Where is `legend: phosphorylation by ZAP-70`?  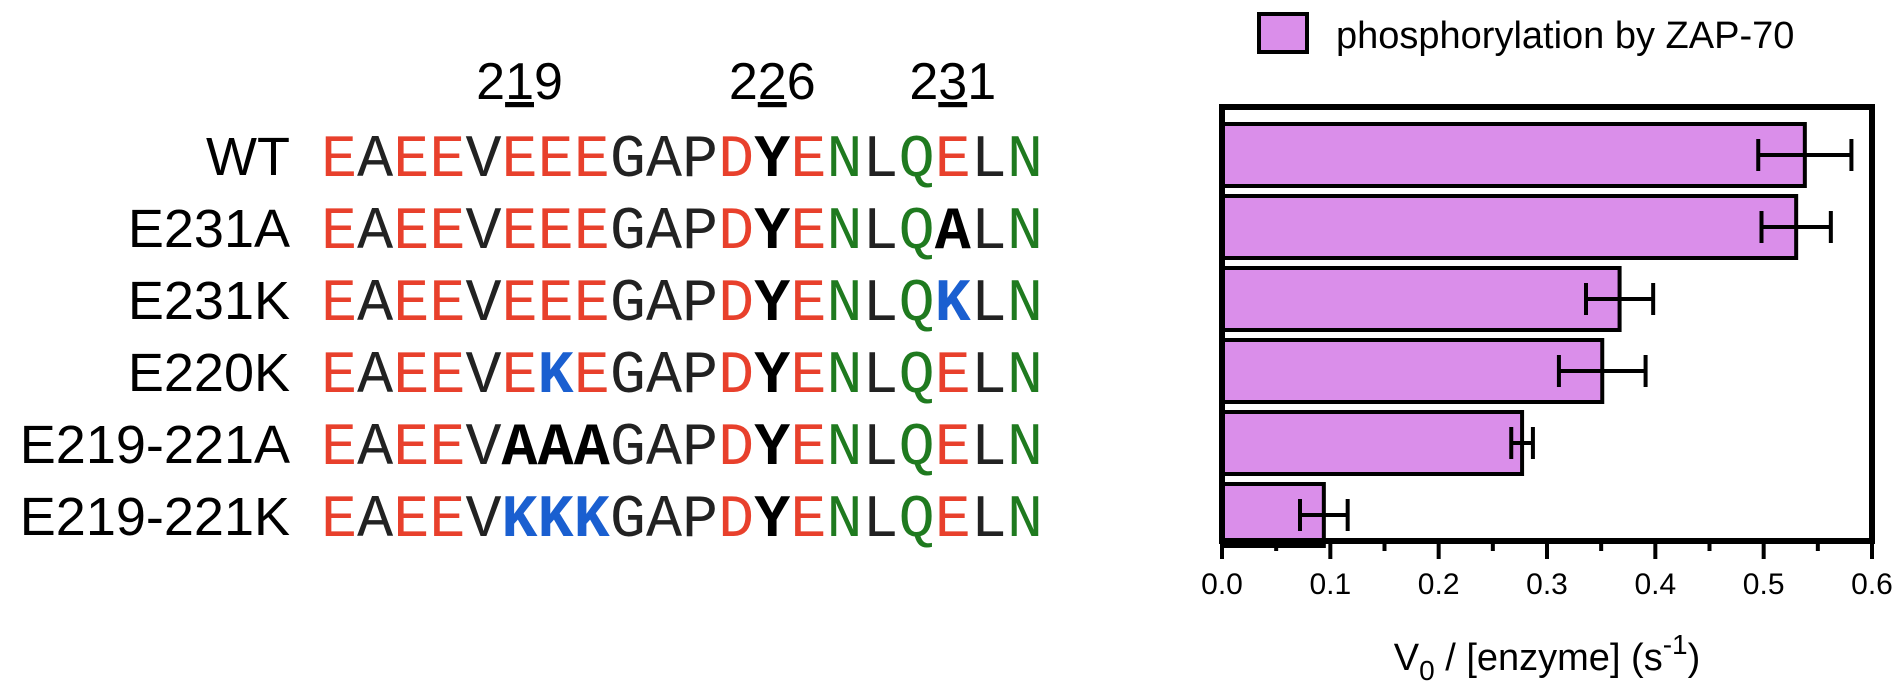 legend: phosphorylation by ZAP-70 is located at coordinates (1525, 34).